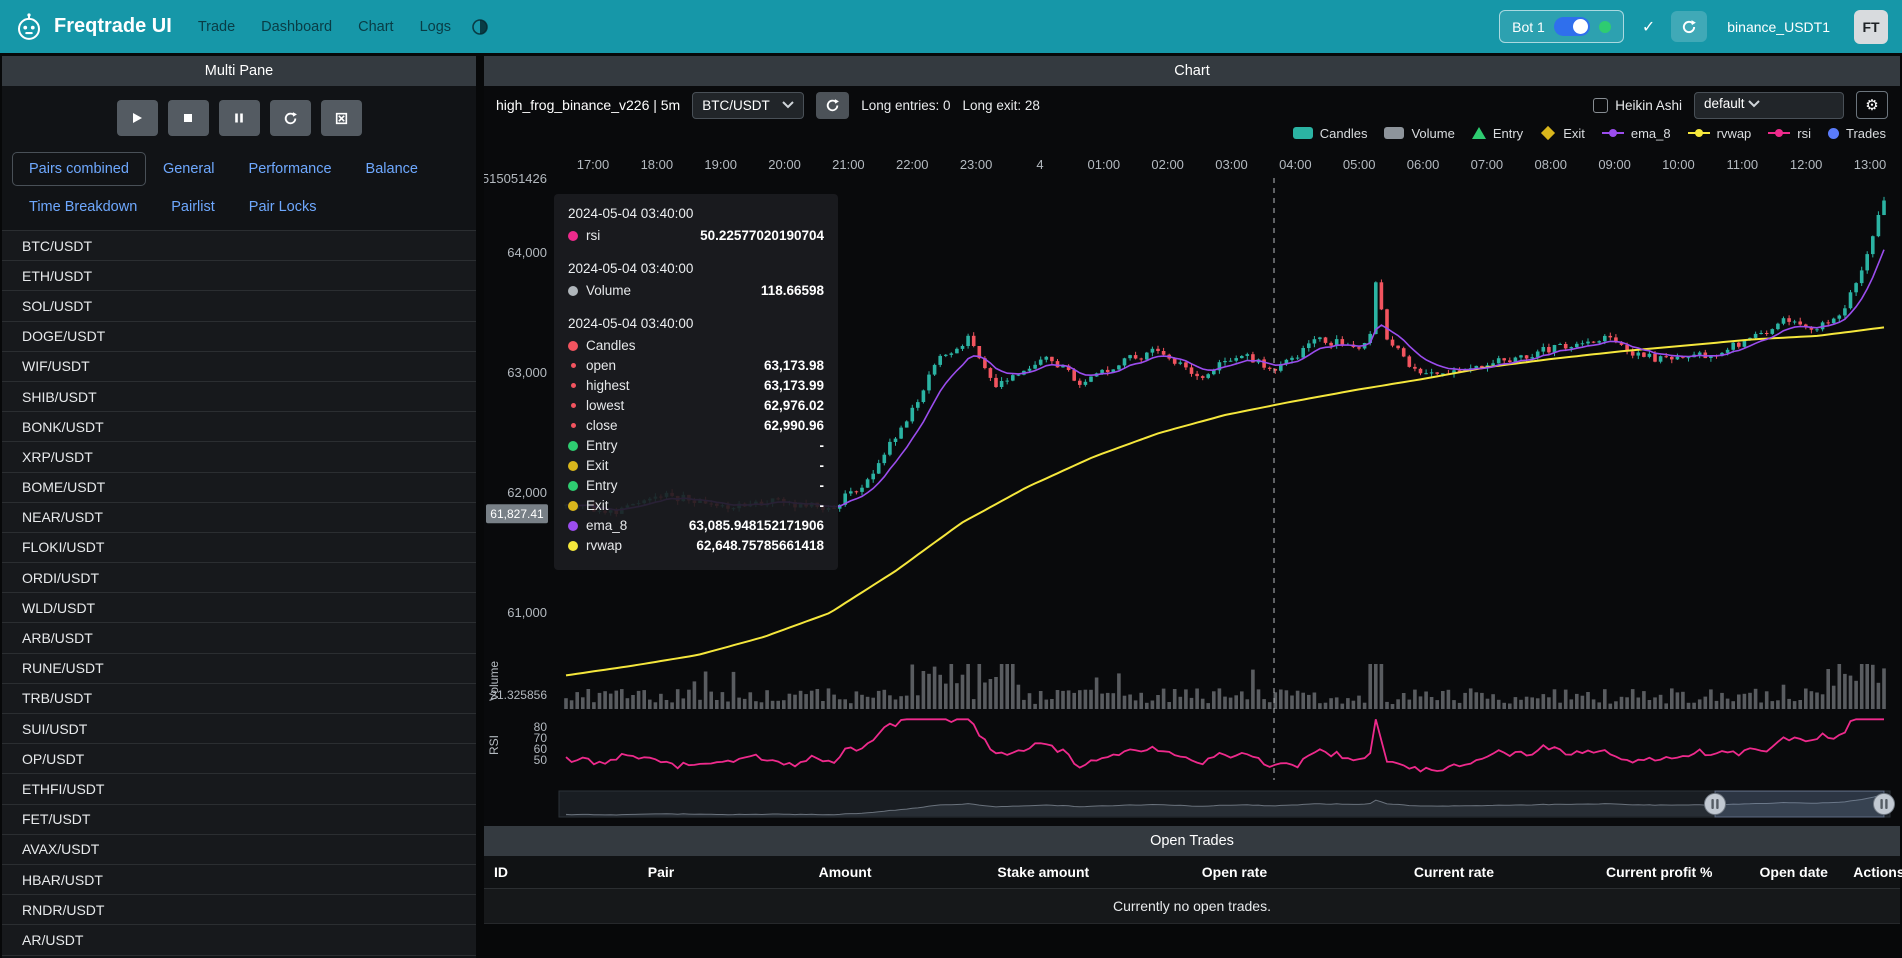  Describe the element at coordinates (1454, 872) in the screenshot. I see `table-column-header: Current rate` at that location.